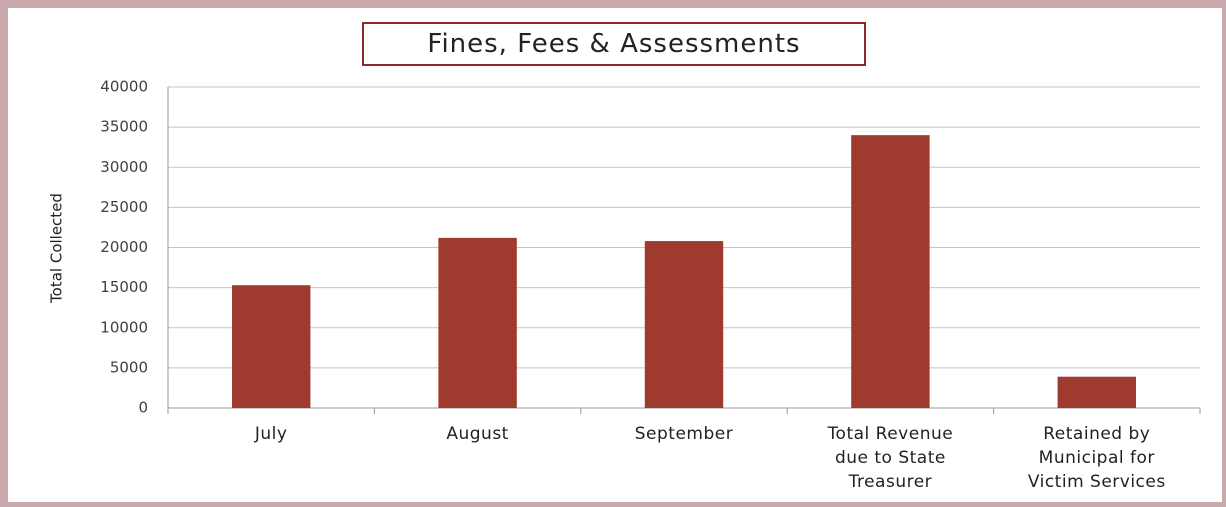 This screenshot has width=1226, height=507. What do you see at coordinates (124, 327) in the screenshot?
I see `y-tick-label: 10000` at bounding box center [124, 327].